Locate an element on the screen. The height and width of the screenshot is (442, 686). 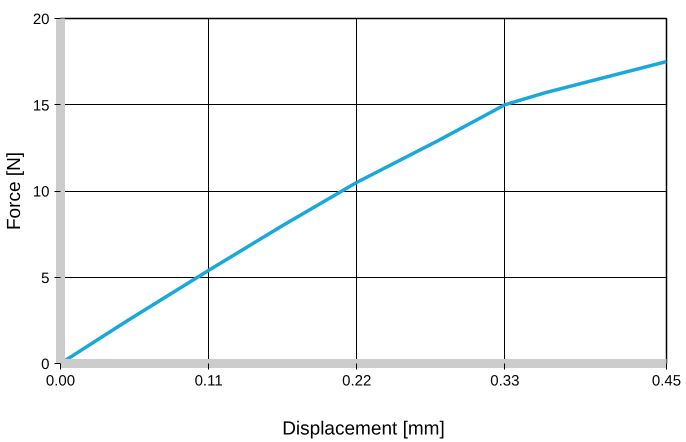
x-tick-label: 0.33 is located at coordinates (505, 381).